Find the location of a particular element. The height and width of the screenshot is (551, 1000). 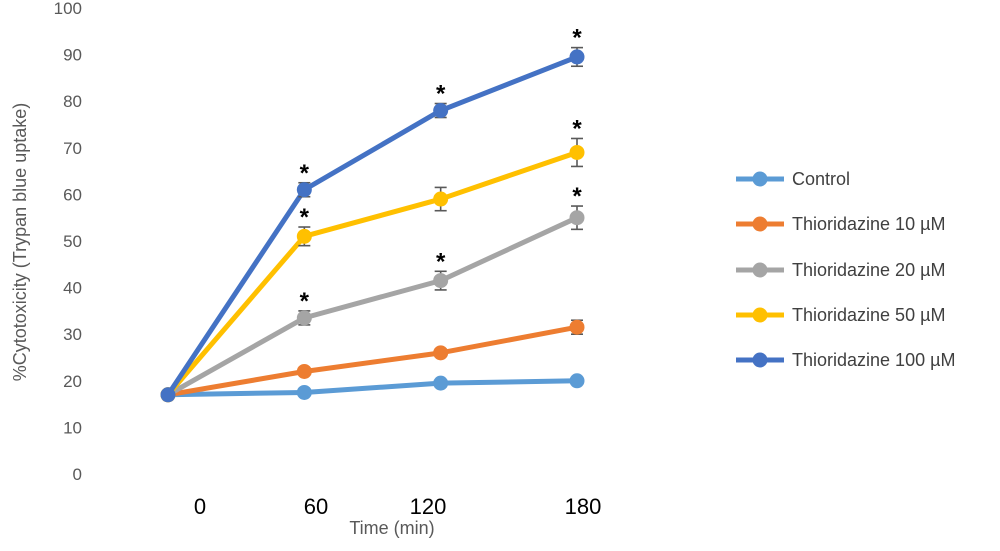

y-axis-ticks: 0 10 20 30 40 50 60 70 80 90 100 is located at coordinates (68, 242).